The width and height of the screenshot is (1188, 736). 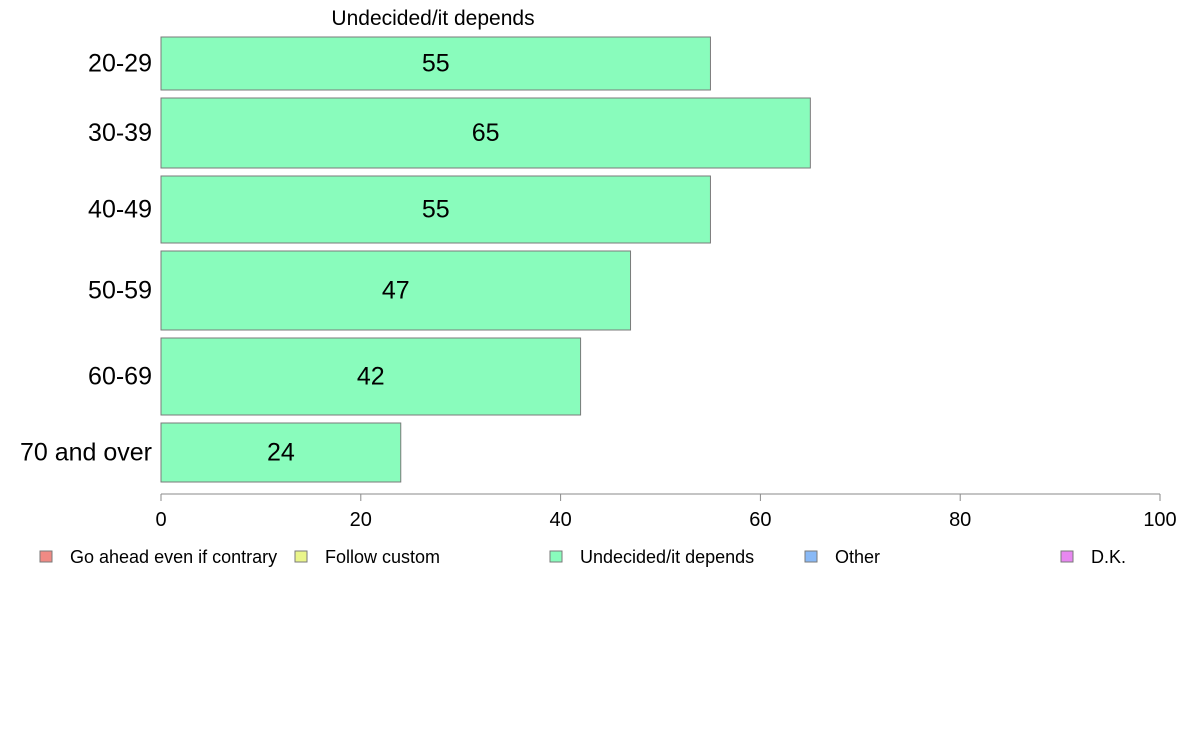 I want to click on value-label: 47, so click(x=396, y=291).